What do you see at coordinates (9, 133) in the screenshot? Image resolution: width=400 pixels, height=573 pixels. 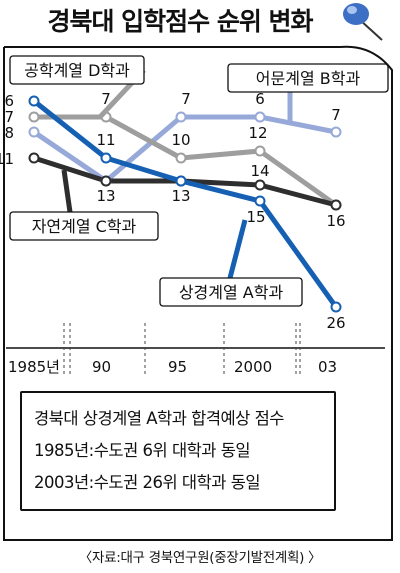 I see `data-label: 8` at bounding box center [9, 133].